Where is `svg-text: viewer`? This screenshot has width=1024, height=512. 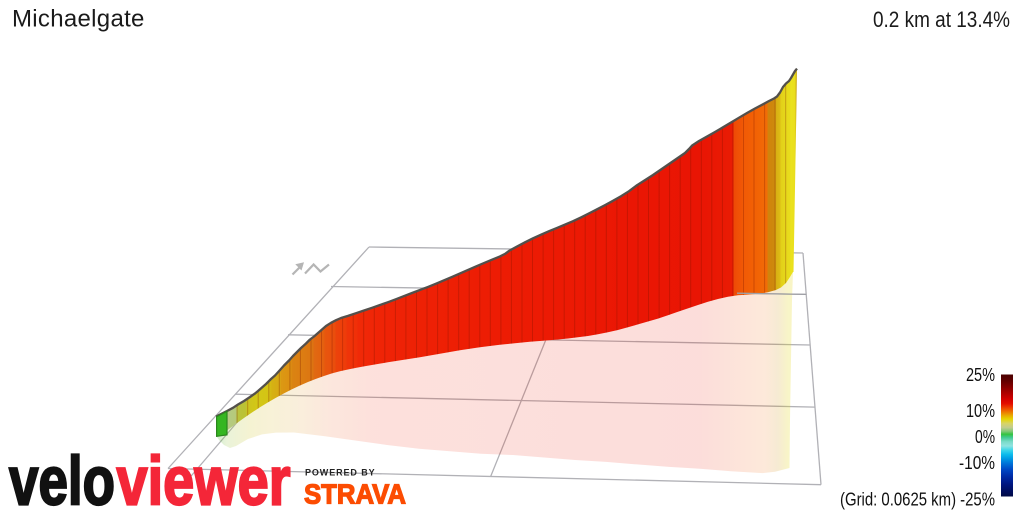 svg-text: viewer is located at coordinates (204, 477).